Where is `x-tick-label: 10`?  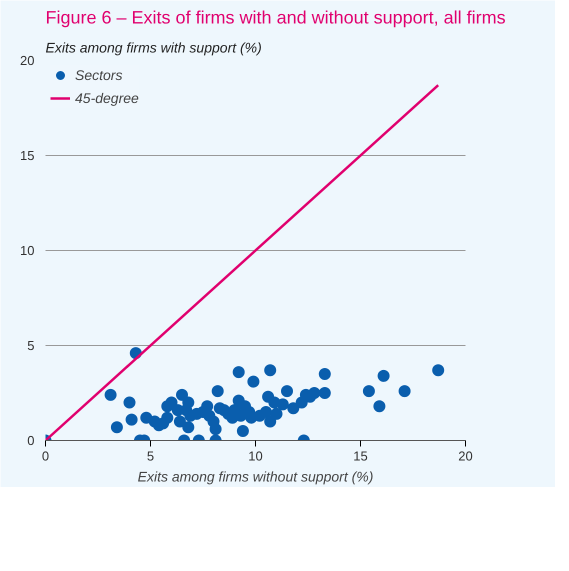
x-tick-label: 10 is located at coordinates (255, 456).